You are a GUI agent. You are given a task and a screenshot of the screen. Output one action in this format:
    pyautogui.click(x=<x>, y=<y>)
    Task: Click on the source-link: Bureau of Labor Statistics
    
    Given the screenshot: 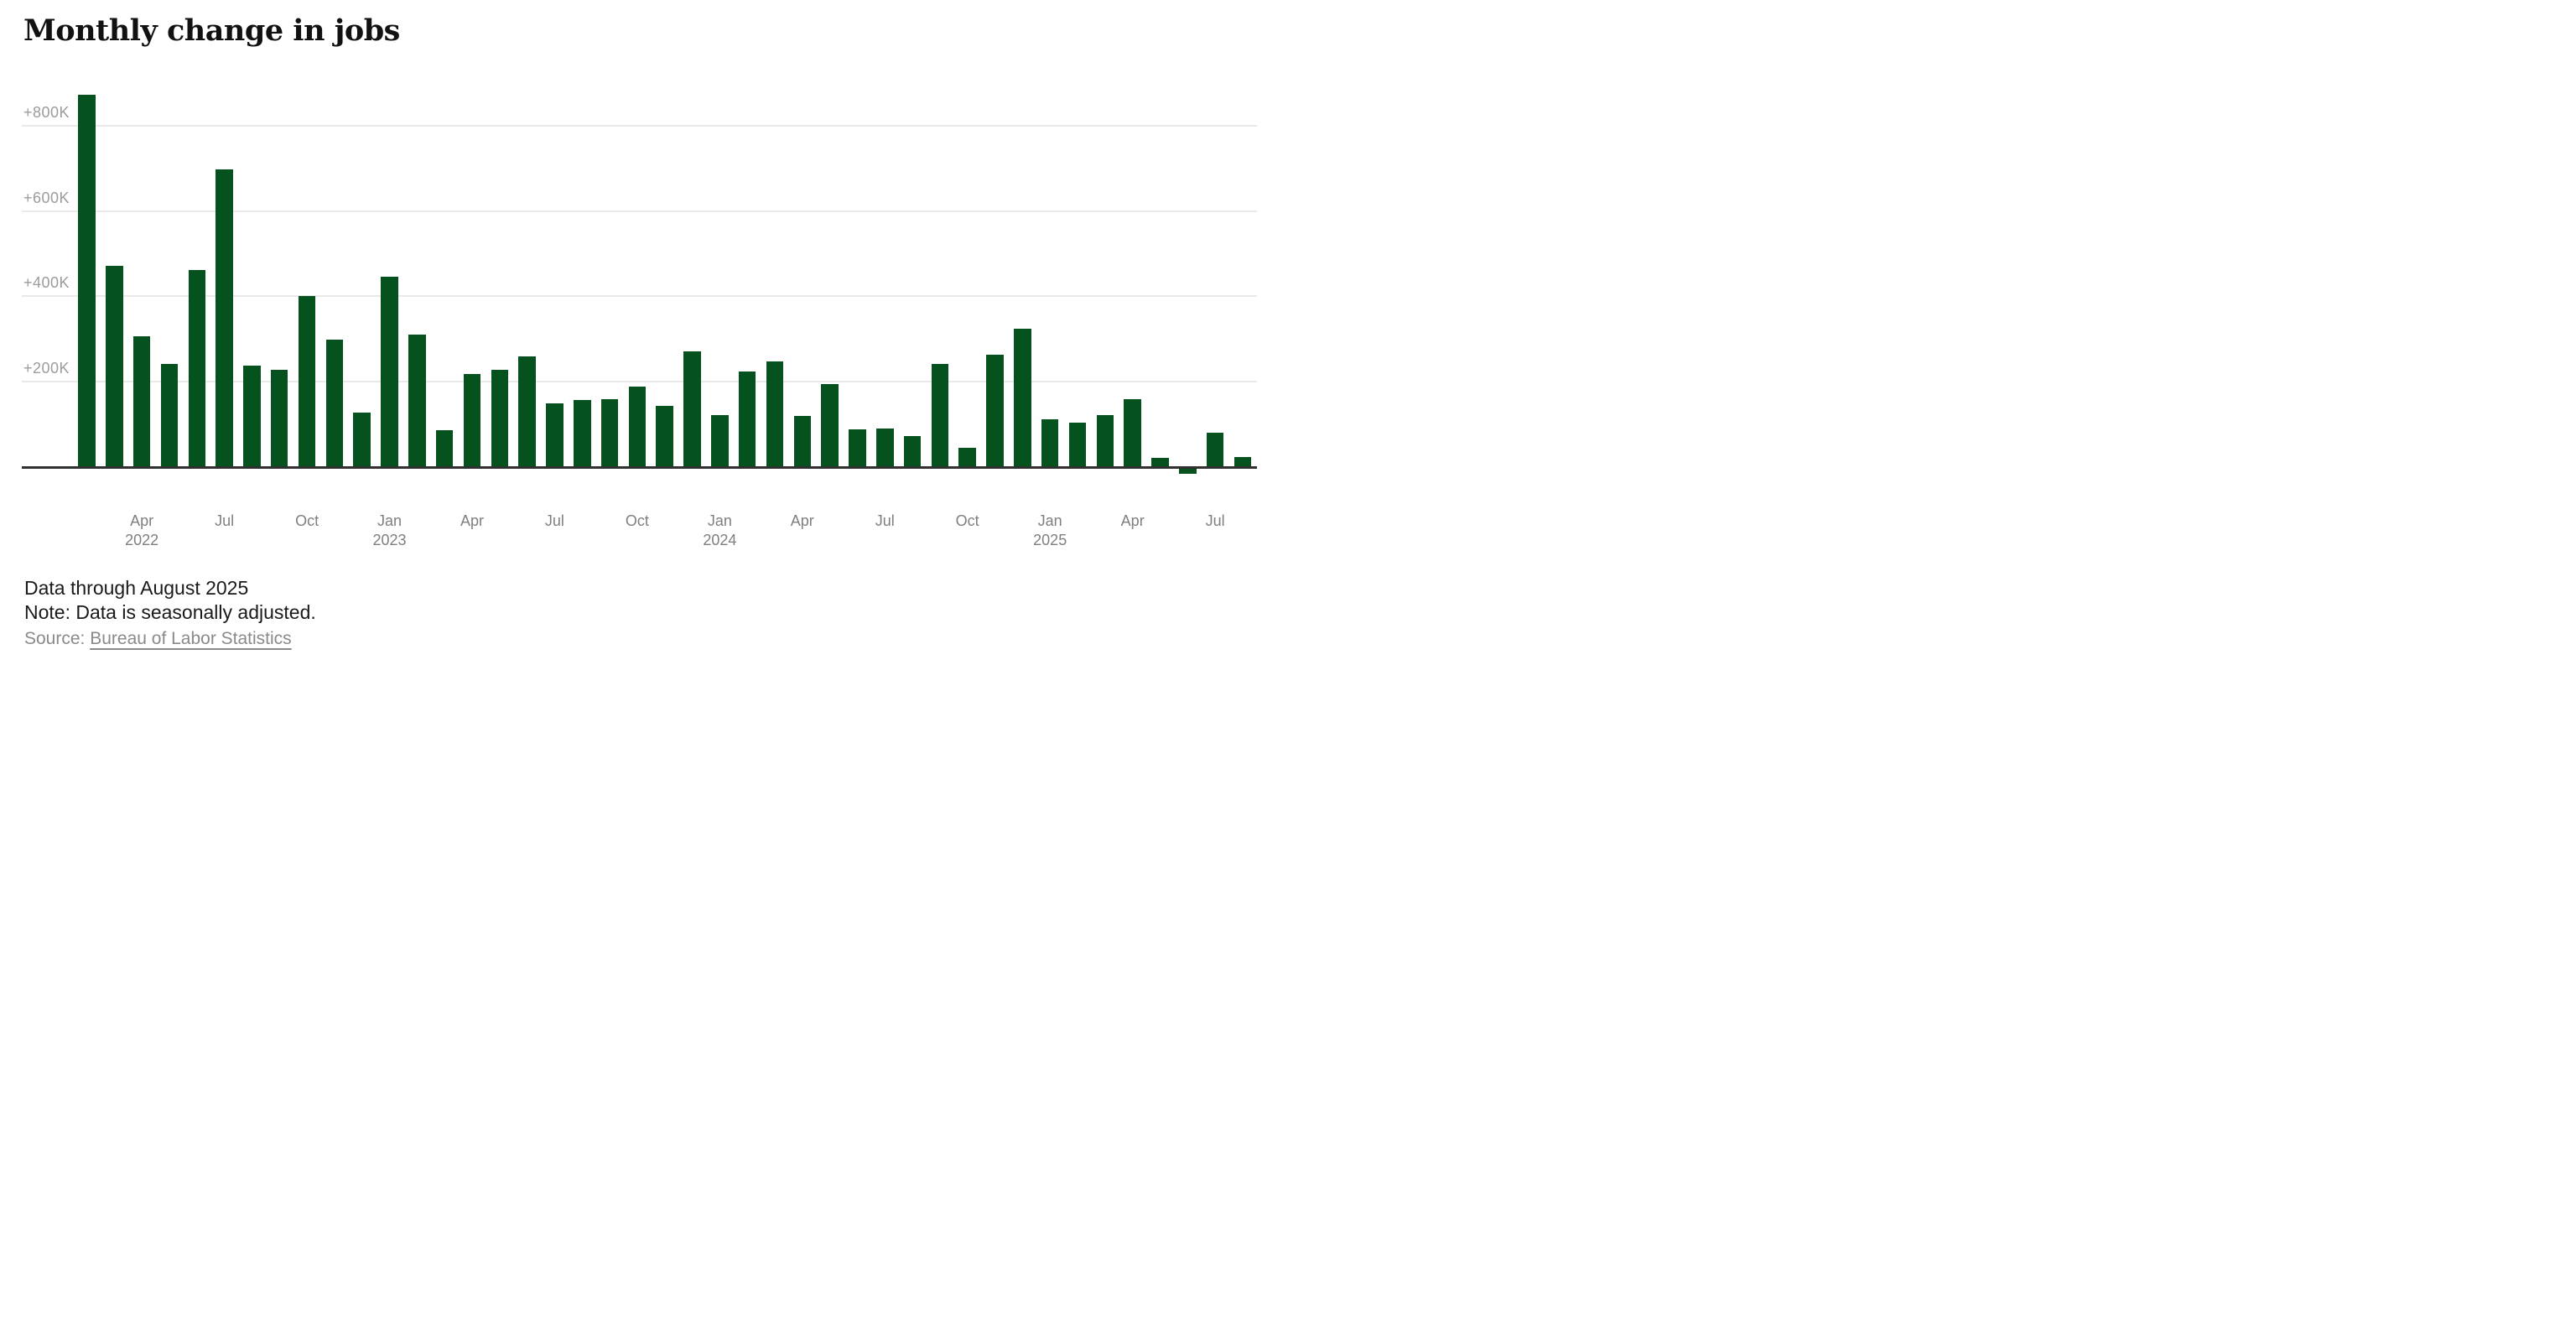 What is the action you would take?
    pyautogui.click(x=191, y=638)
    